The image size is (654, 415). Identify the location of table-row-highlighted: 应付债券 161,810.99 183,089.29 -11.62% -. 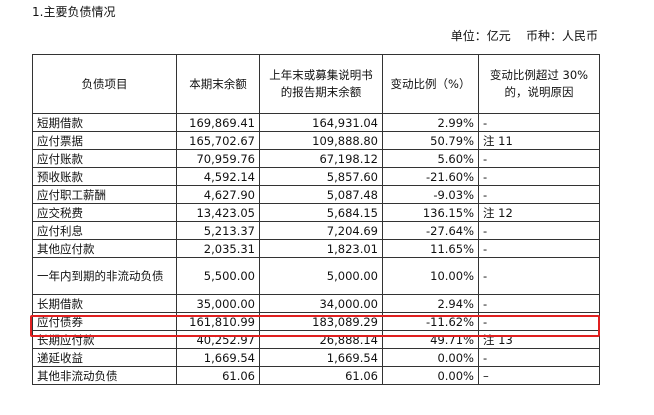
(316, 321).